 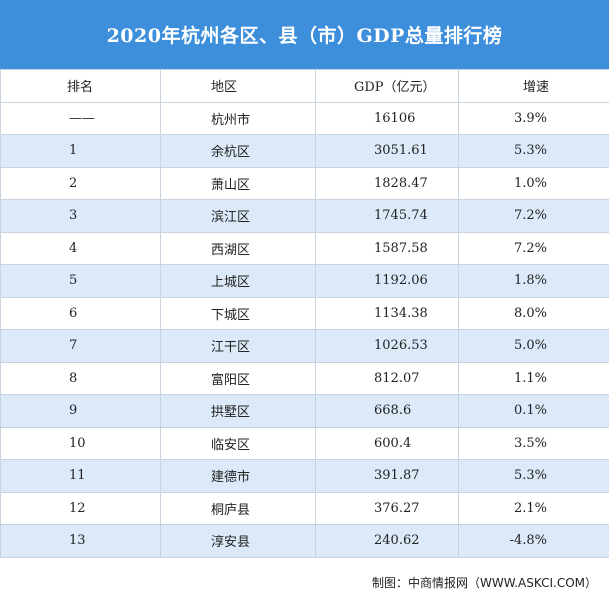 I want to click on cell-district: 淳安县, so click(x=238, y=541).